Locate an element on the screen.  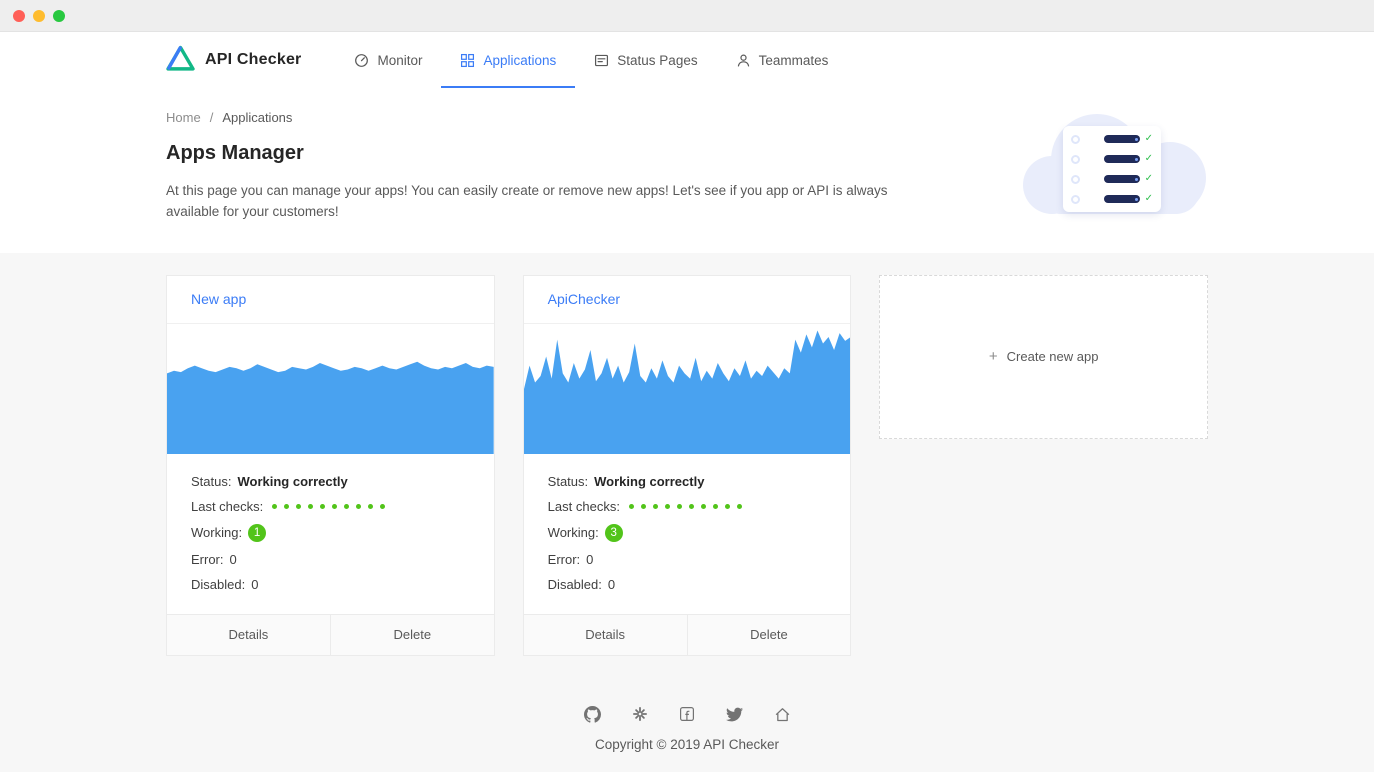
breadcrumb-current: Applications is located at coordinates (257, 117).